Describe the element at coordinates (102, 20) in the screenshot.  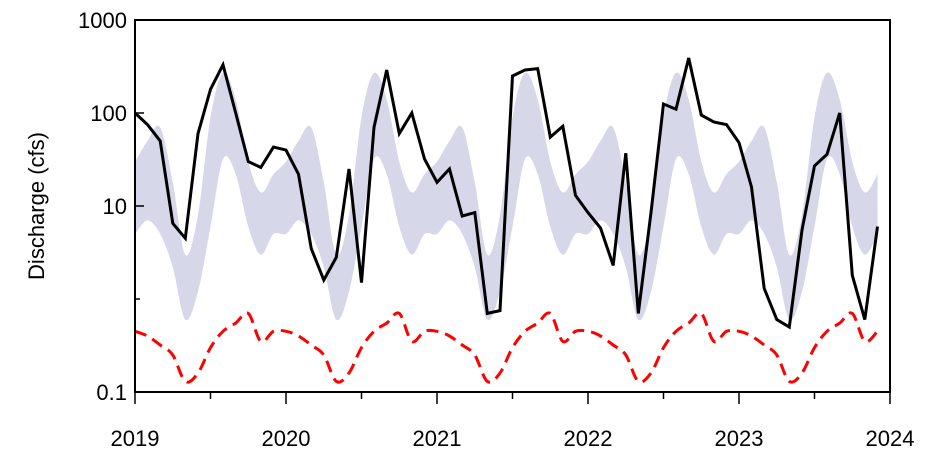
I see `y-tick-label: 1000` at that location.